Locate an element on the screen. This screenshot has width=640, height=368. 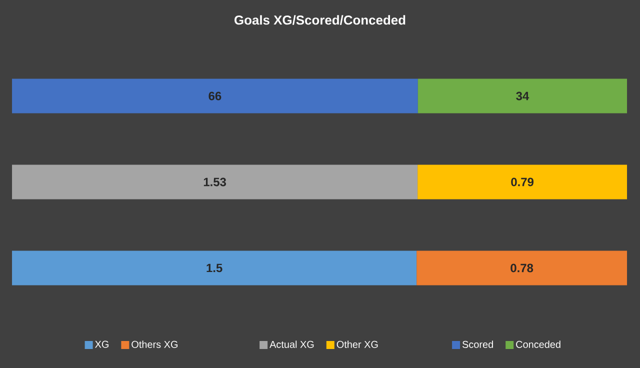
legend-label: Others XG is located at coordinates (155, 344).